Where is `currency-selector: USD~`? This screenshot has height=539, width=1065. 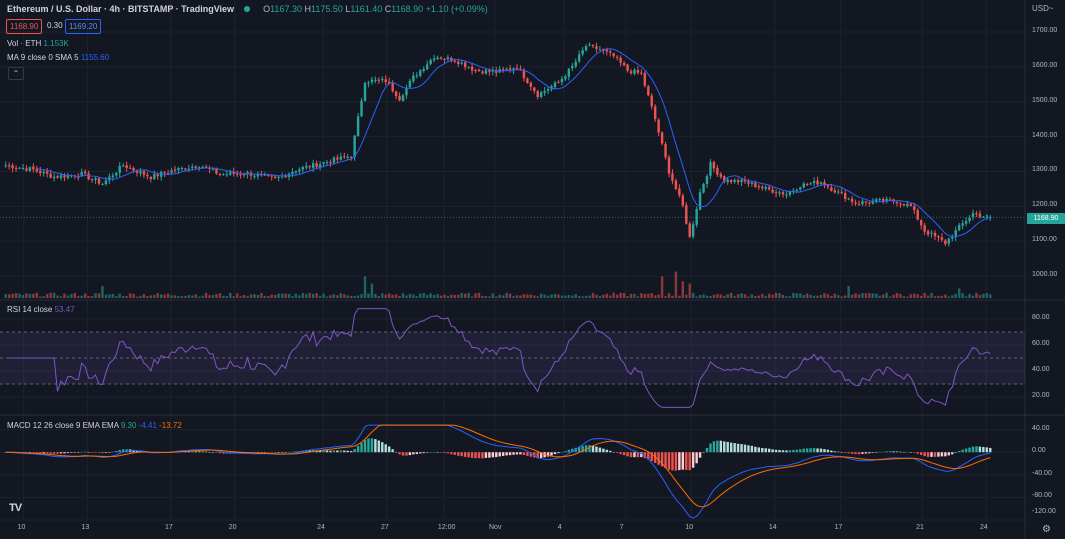 currency-selector: USD~ is located at coordinates (1043, 8).